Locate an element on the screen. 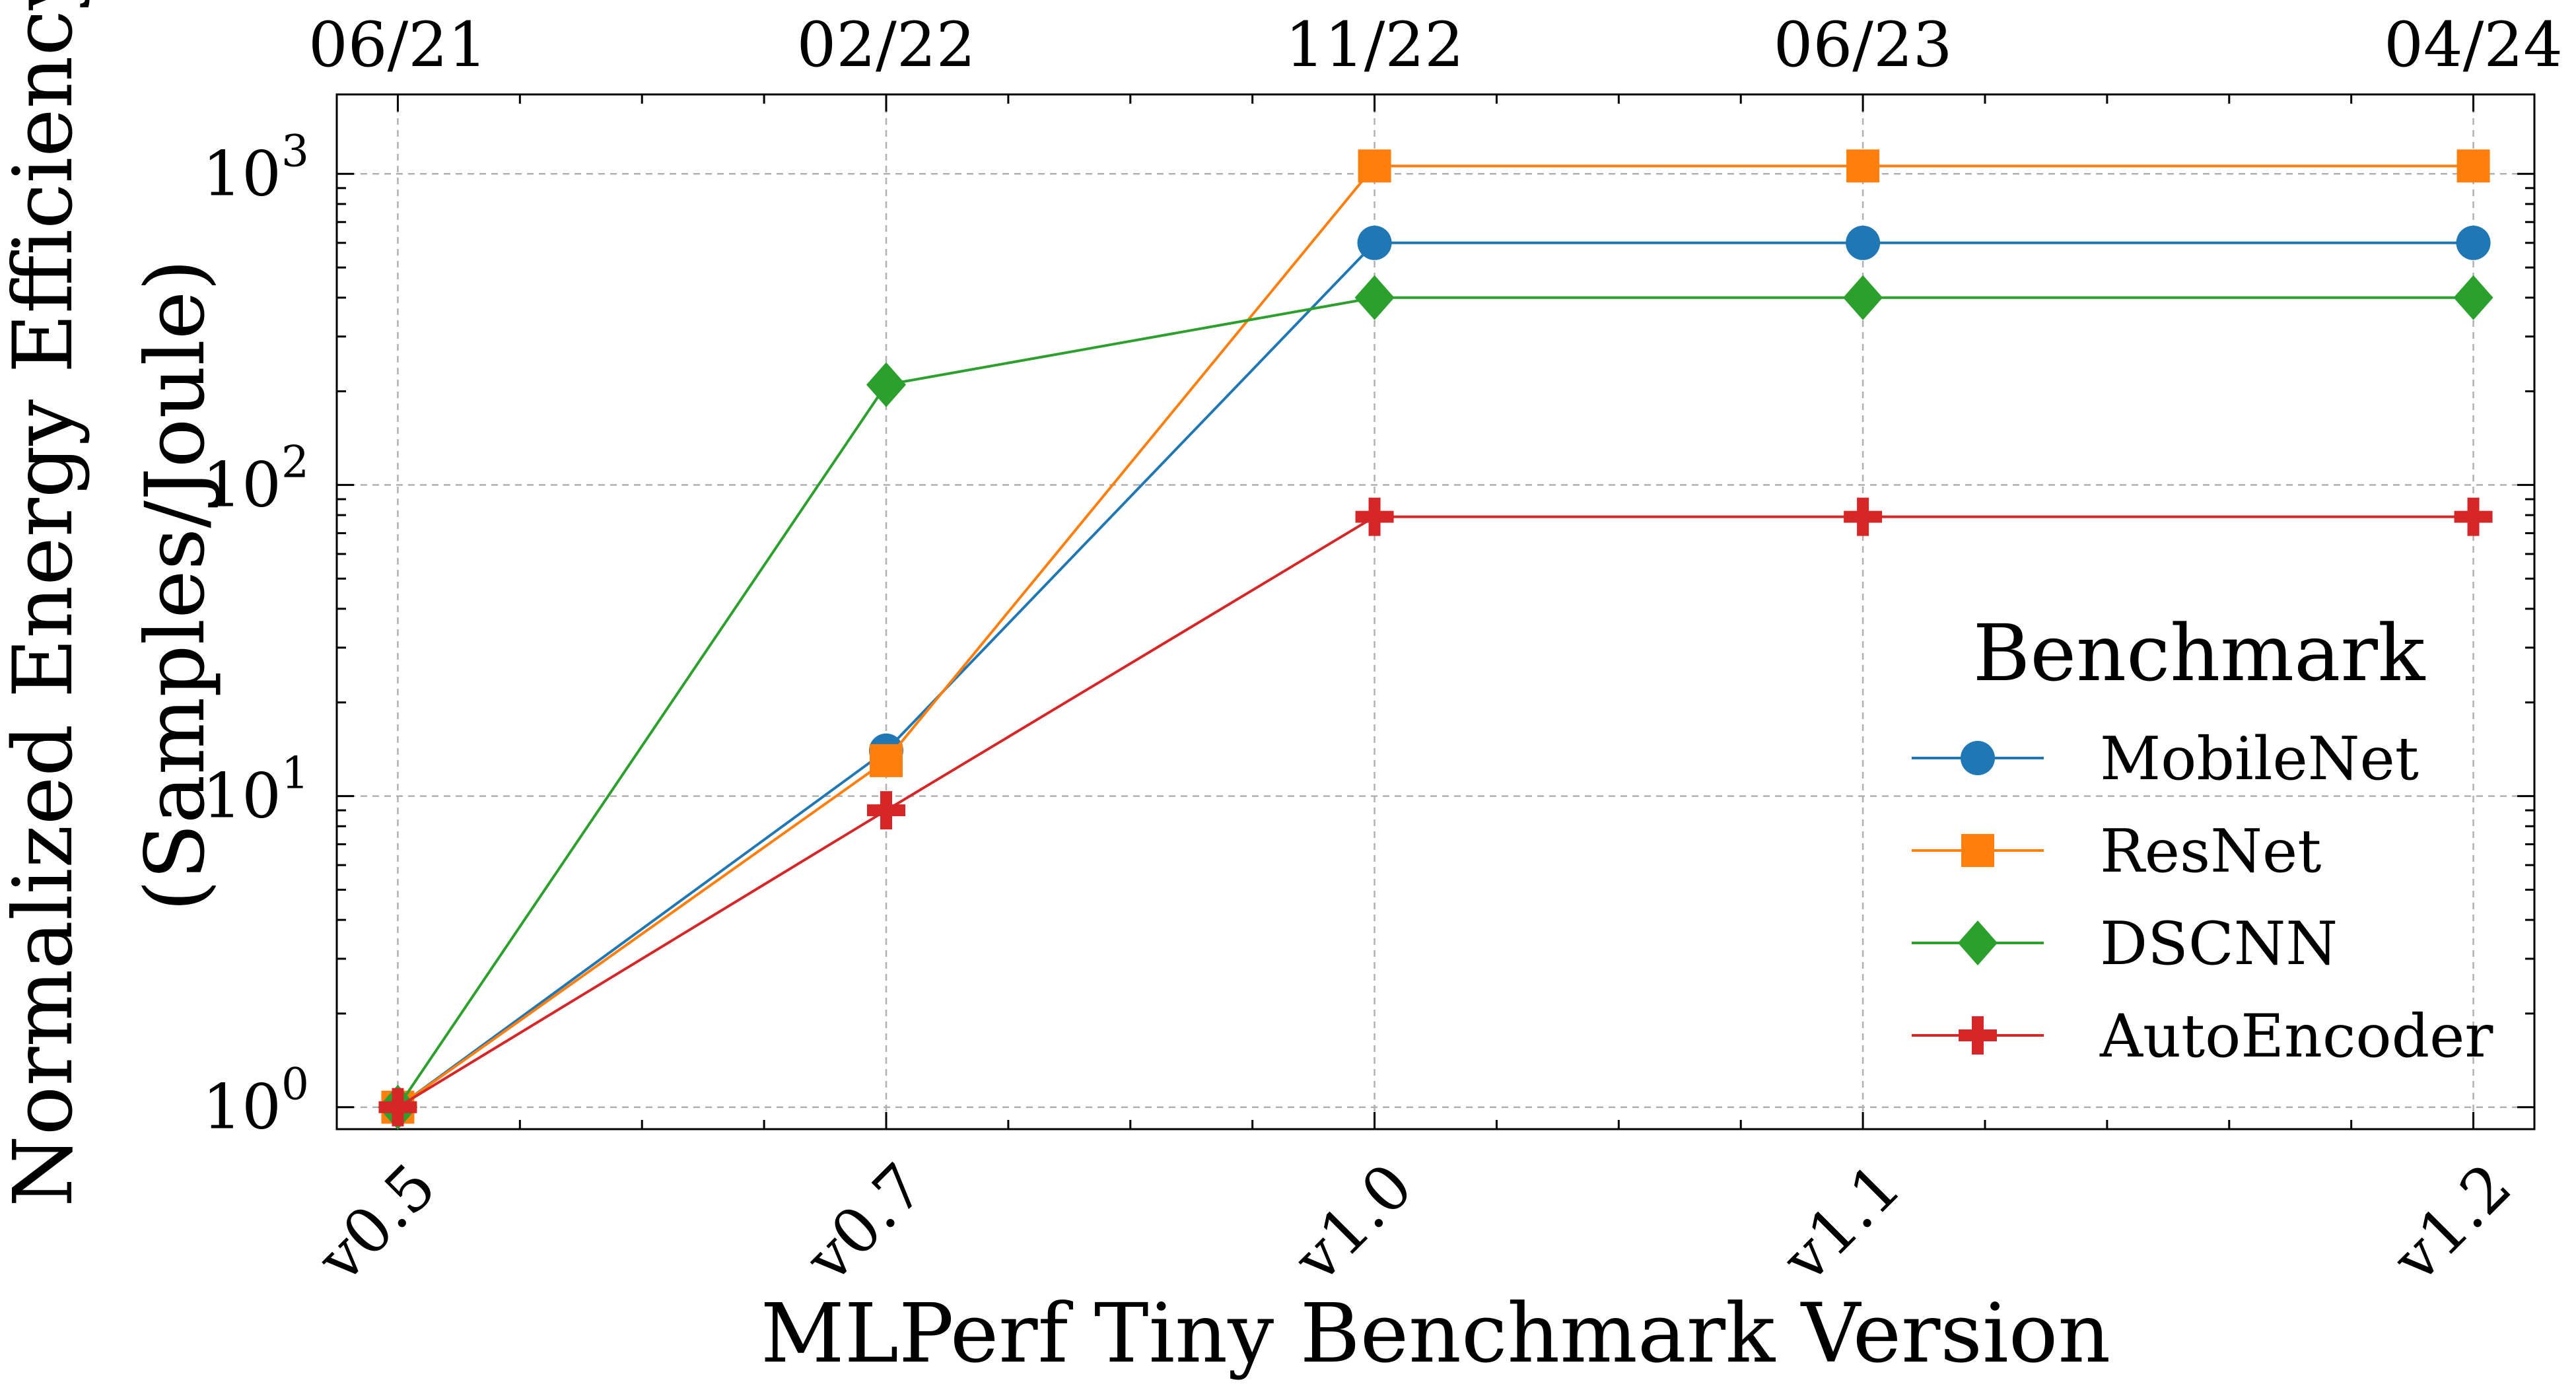 This screenshot has height=1388, width=2576. legend-title: Benchmark is located at coordinates (2199, 653).